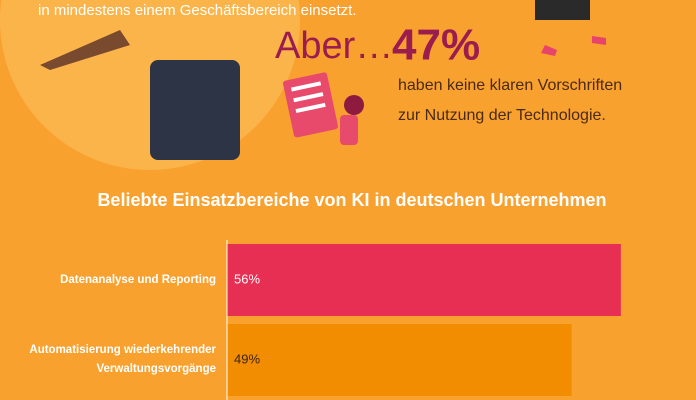 This screenshot has height=400, width=696. What do you see at coordinates (562, 10) in the screenshot?
I see `person-shorts` at bounding box center [562, 10].